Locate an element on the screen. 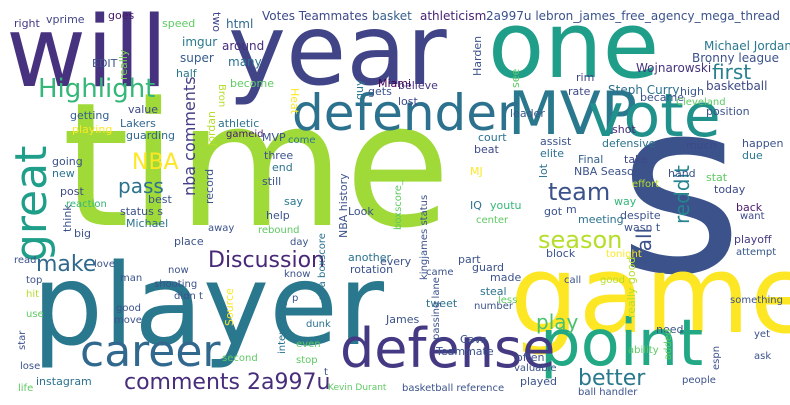  word-number: number is located at coordinates (494, 306).